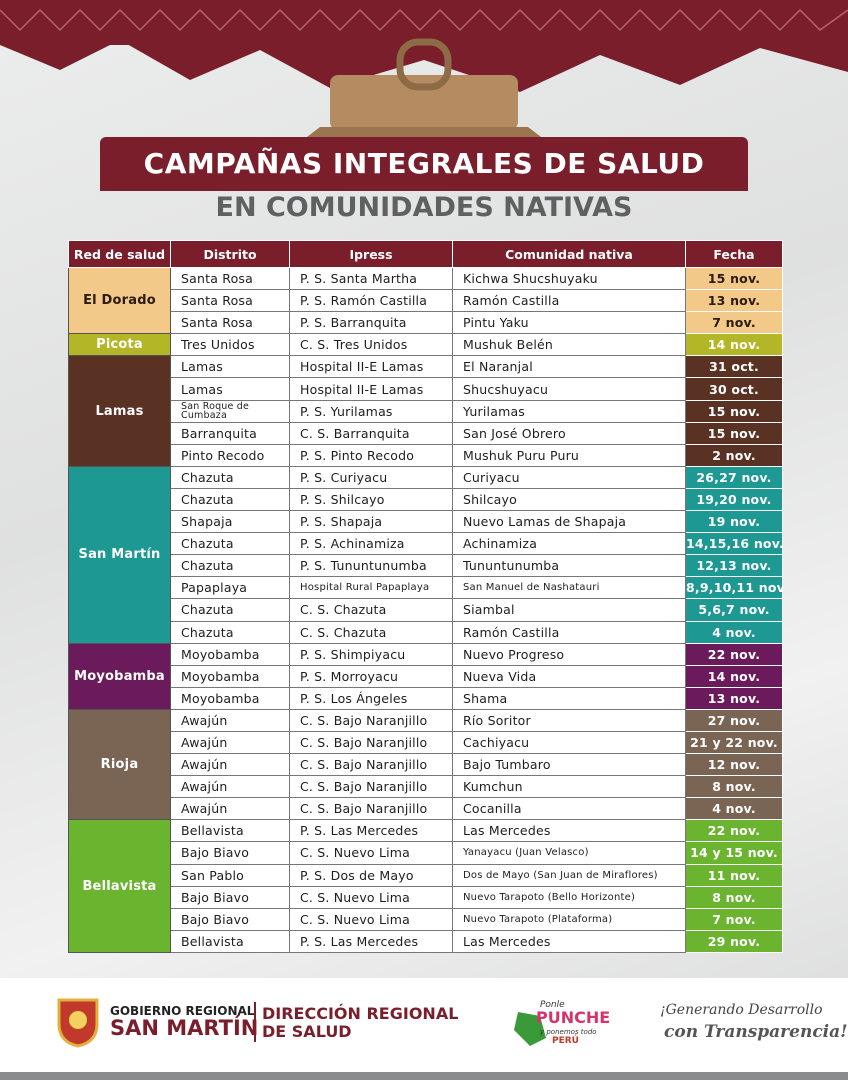  I want to click on ipress-cell: Hospital II-E Lamas, so click(371, 389).